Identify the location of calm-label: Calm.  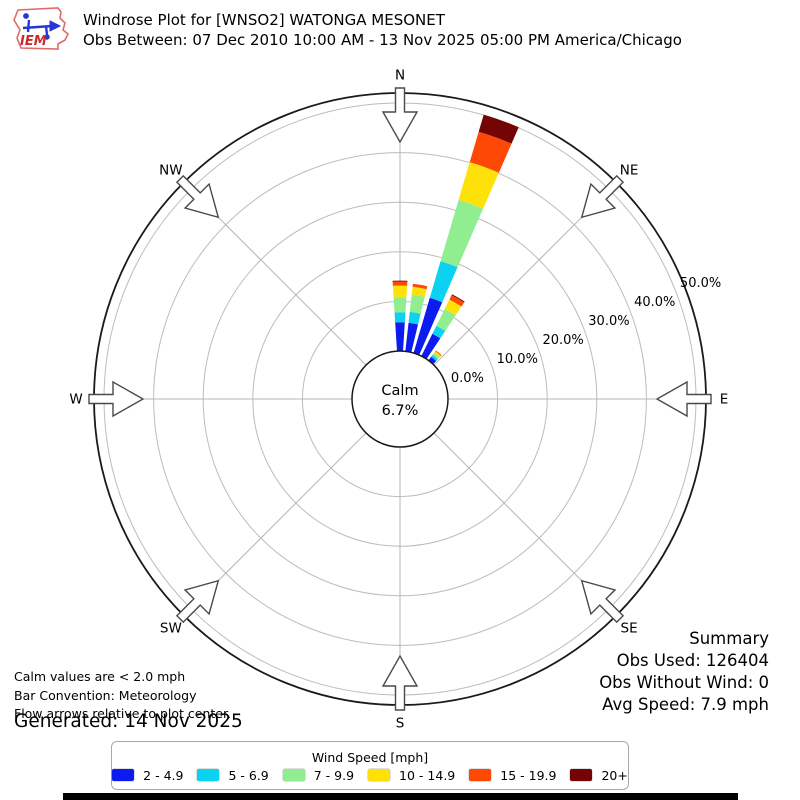
(399, 391).